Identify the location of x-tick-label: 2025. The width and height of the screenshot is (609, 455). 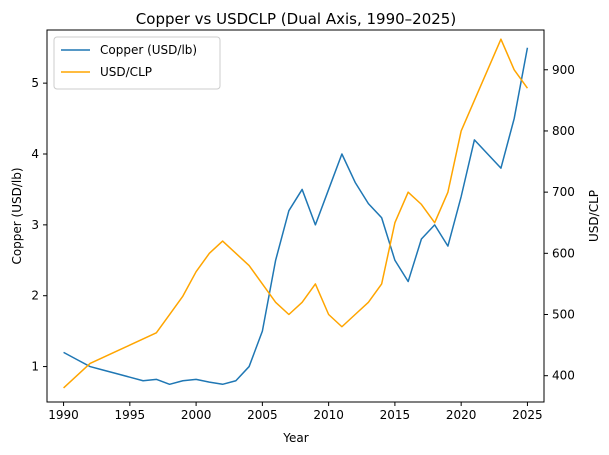
(527, 415).